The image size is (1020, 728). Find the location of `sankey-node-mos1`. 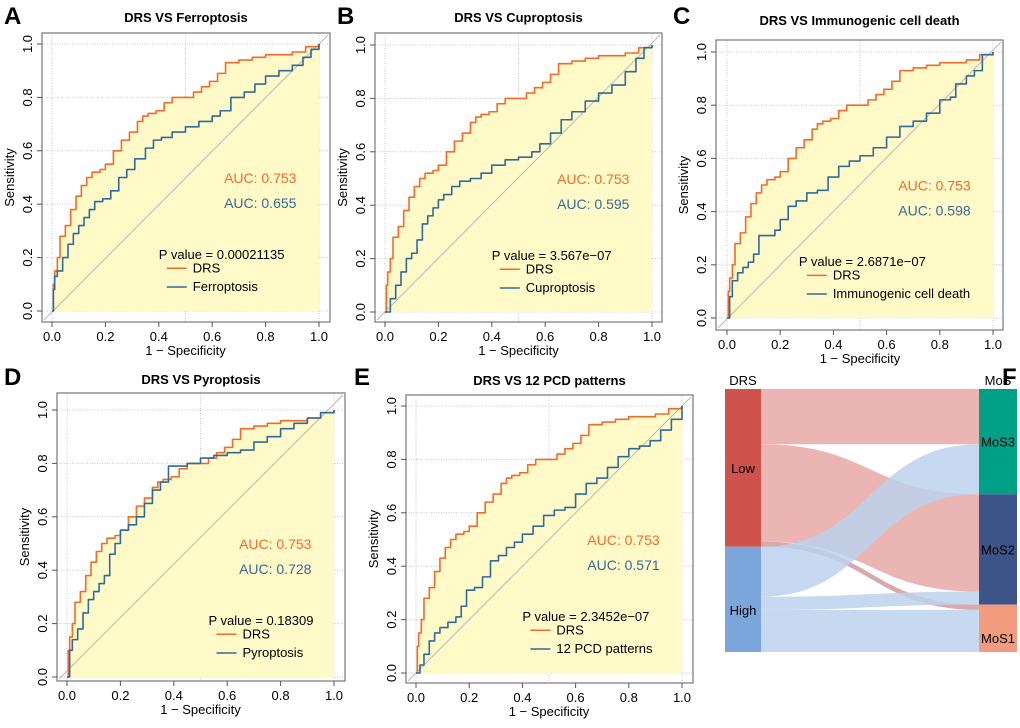

sankey-node-mos1 is located at coordinates (998, 628).